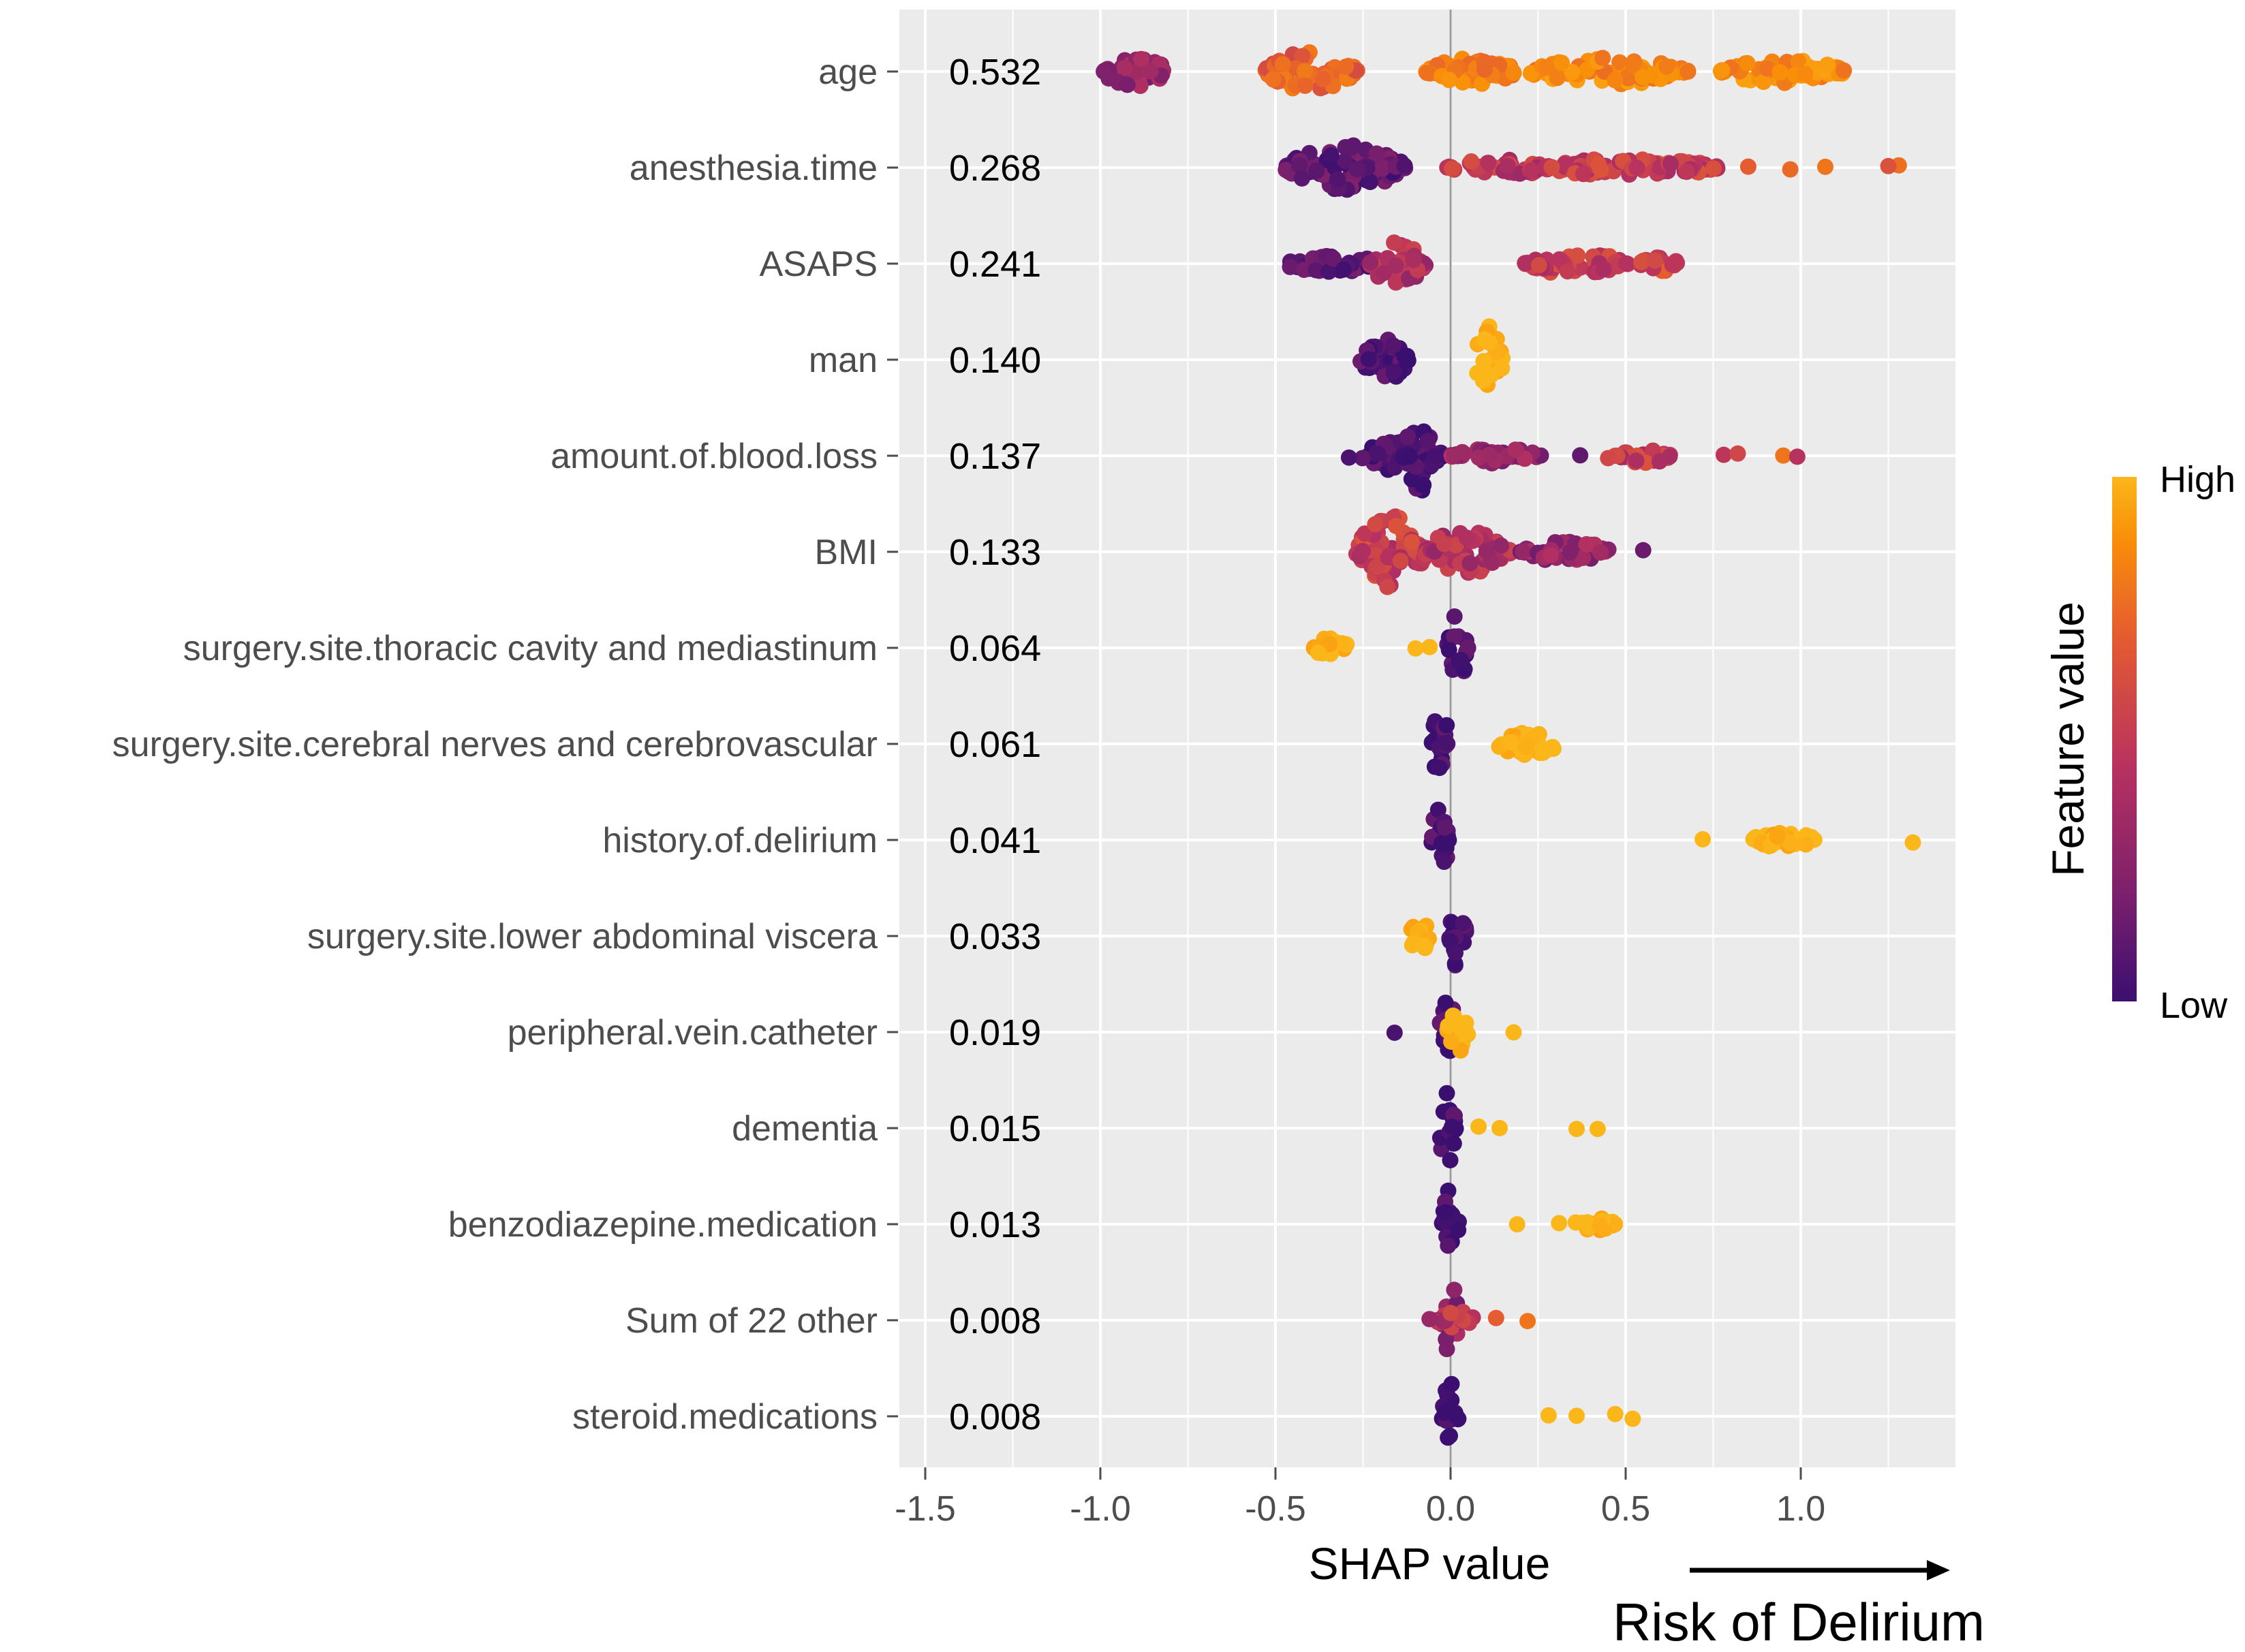 The image size is (2245, 1652). I want to click on x-tick-label: 0.0, so click(1450, 1509).